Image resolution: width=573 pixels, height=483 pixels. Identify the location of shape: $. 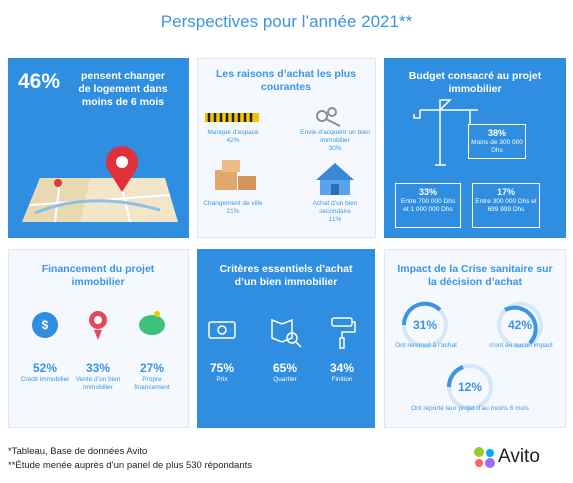
(45, 325).